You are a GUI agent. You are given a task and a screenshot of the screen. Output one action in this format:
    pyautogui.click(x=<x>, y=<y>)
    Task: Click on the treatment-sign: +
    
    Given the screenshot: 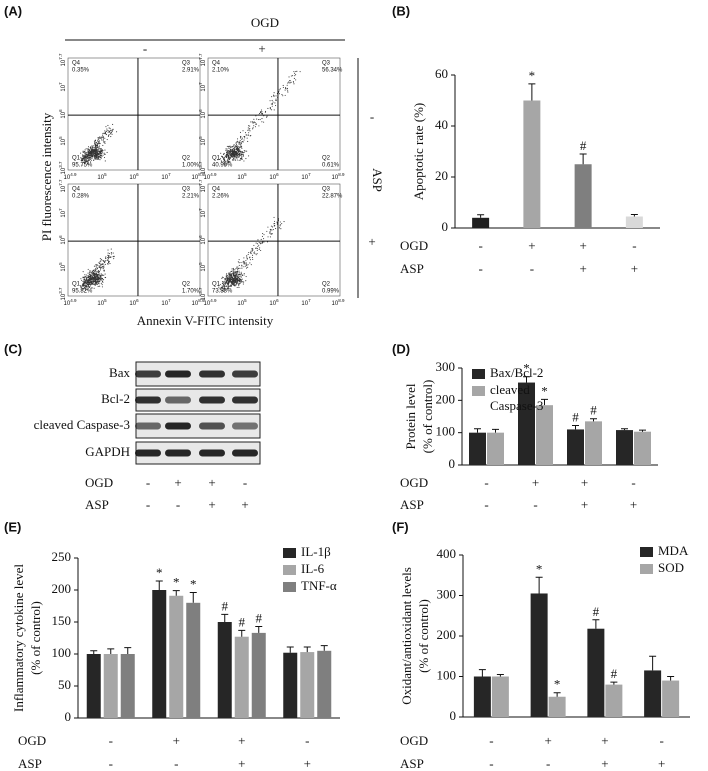 What is the action you would take?
    pyautogui.click(x=371, y=241)
    